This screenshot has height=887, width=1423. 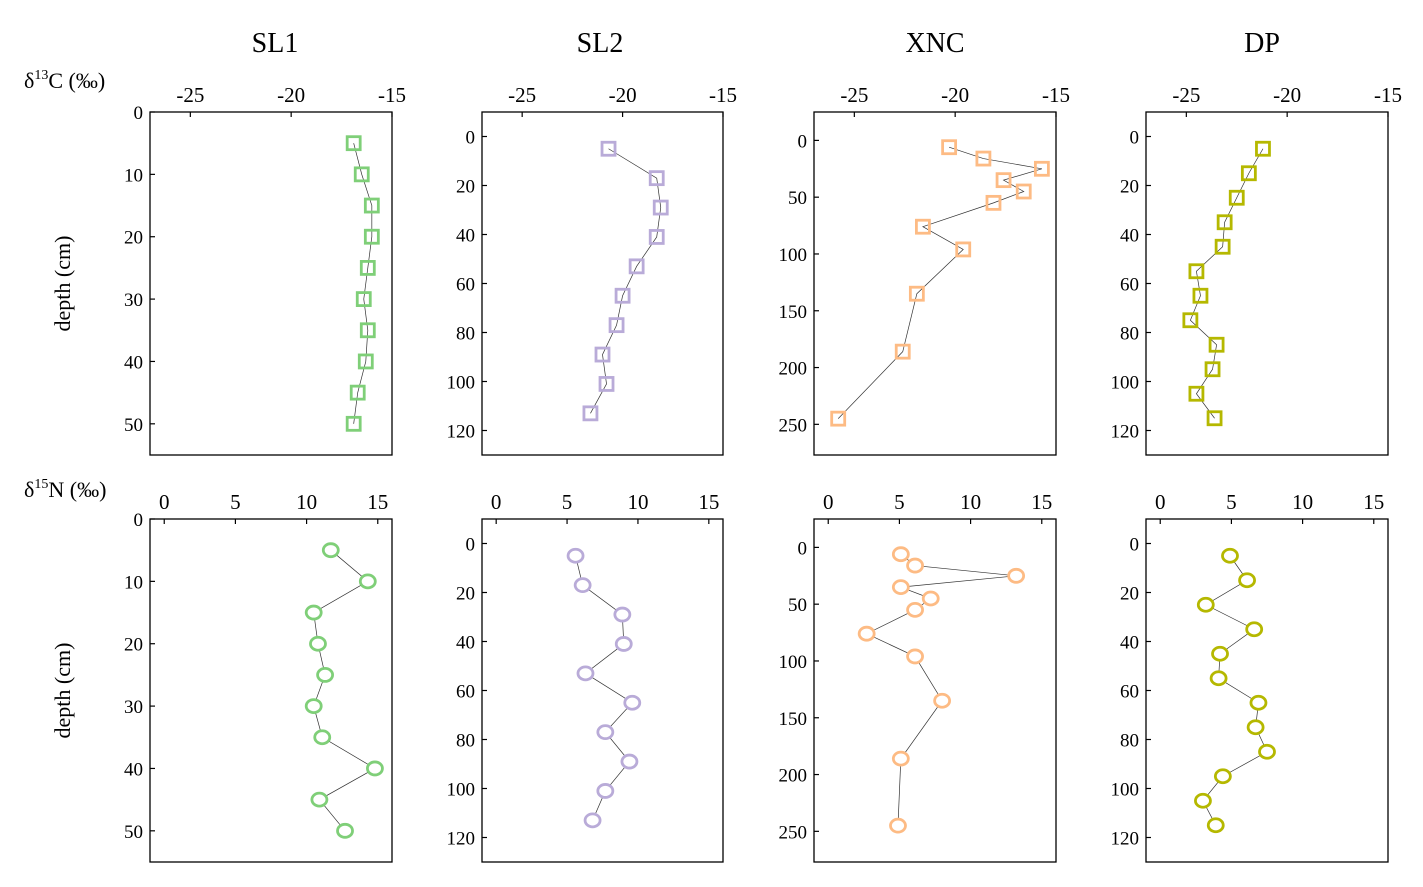 I want to click on y-tick-label: 100, so click(x=793, y=662).